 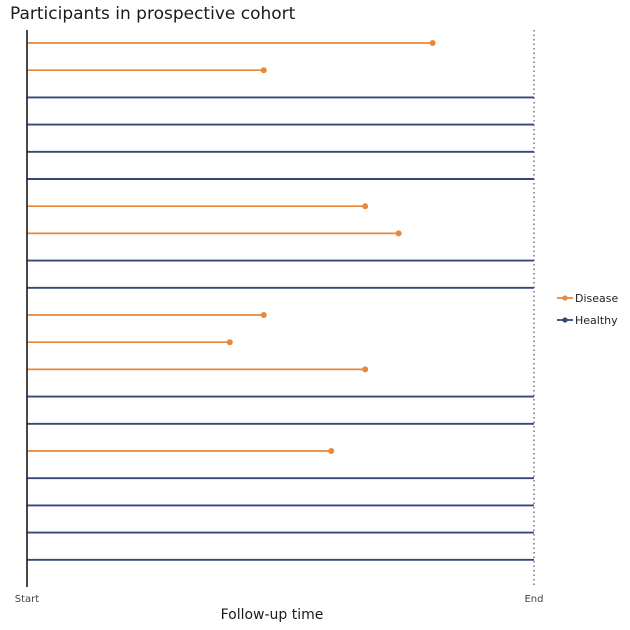 What do you see at coordinates (596, 320) in the screenshot?
I see `legend-label-healthy: Healthy` at bounding box center [596, 320].